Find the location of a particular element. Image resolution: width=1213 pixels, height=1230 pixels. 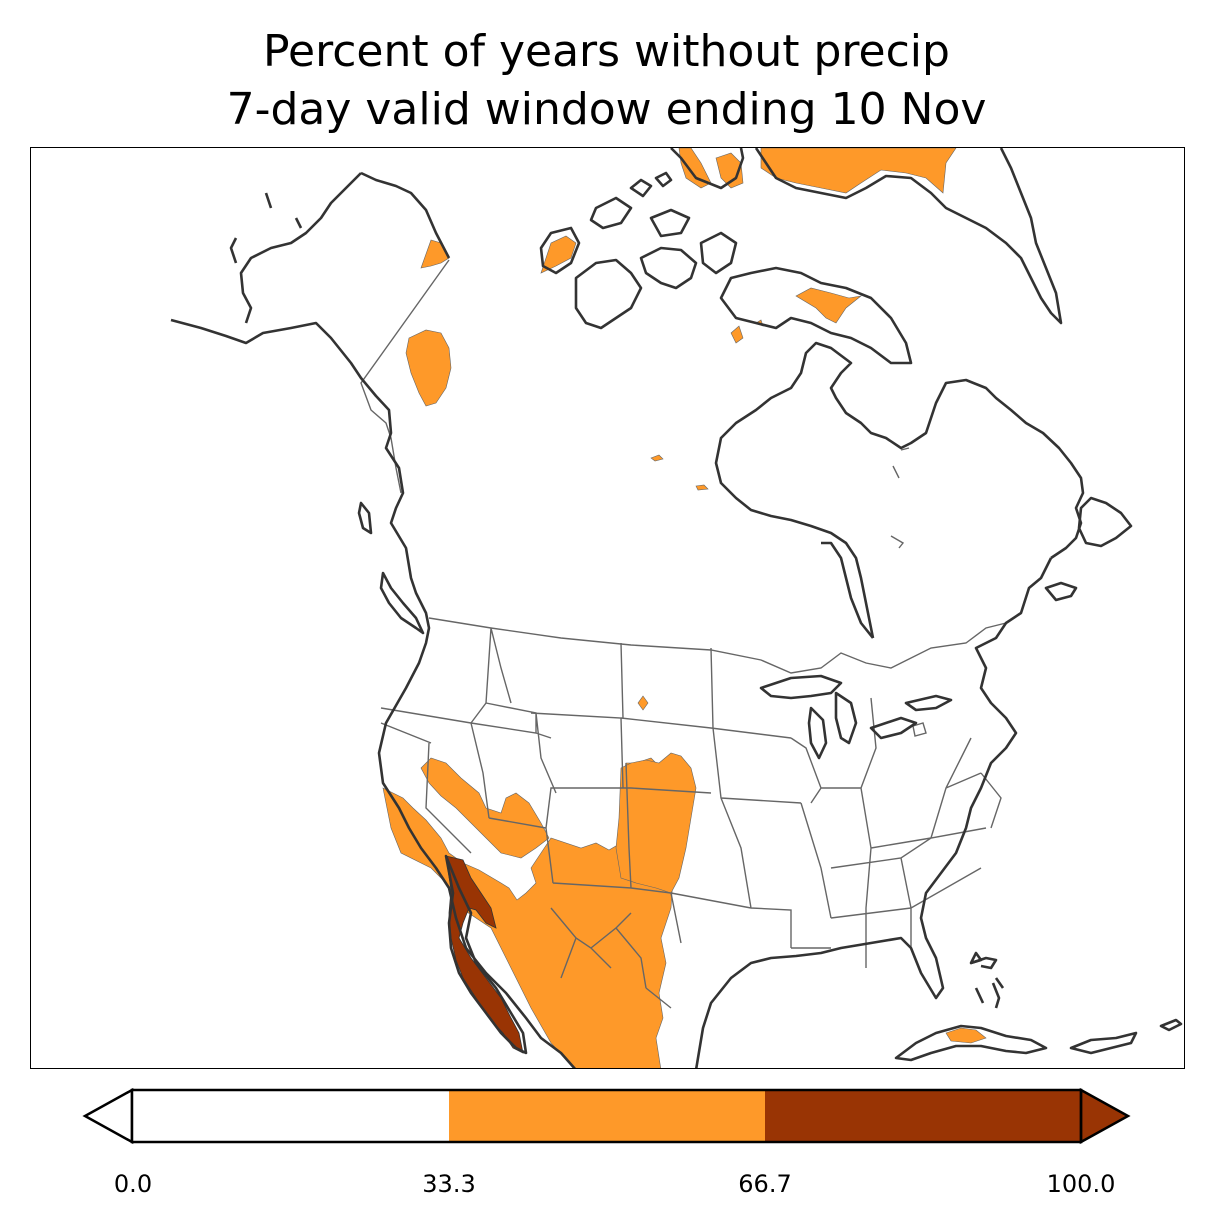

colorbar-segment-high is located at coordinates (923, 1116).